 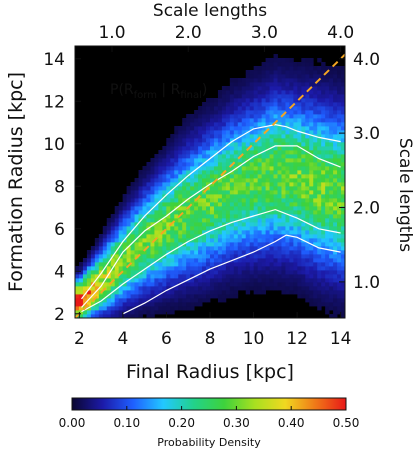 I want to click on colorbar-tick-label: 0.10, so click(x=126, y=423).